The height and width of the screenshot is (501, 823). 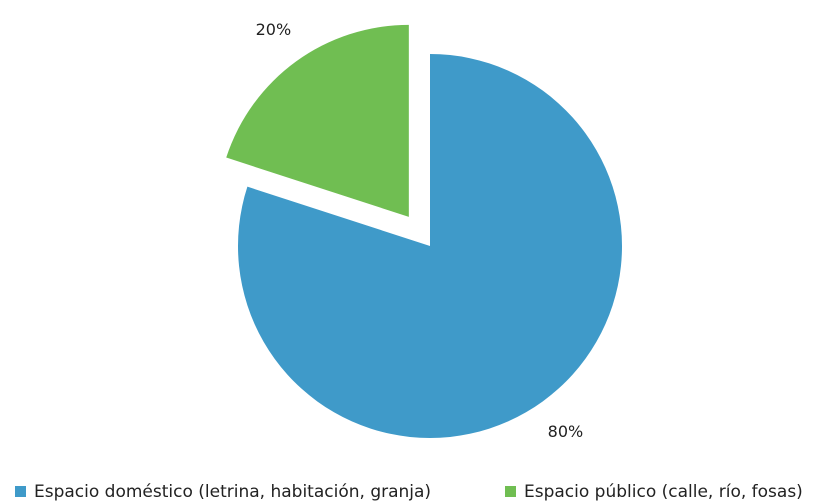 What do you see at coordinates (663, 491) in the screenshot?
I see `legend-label: Espacio público (calle, río, fosas)` at bounding box center [663, 491].